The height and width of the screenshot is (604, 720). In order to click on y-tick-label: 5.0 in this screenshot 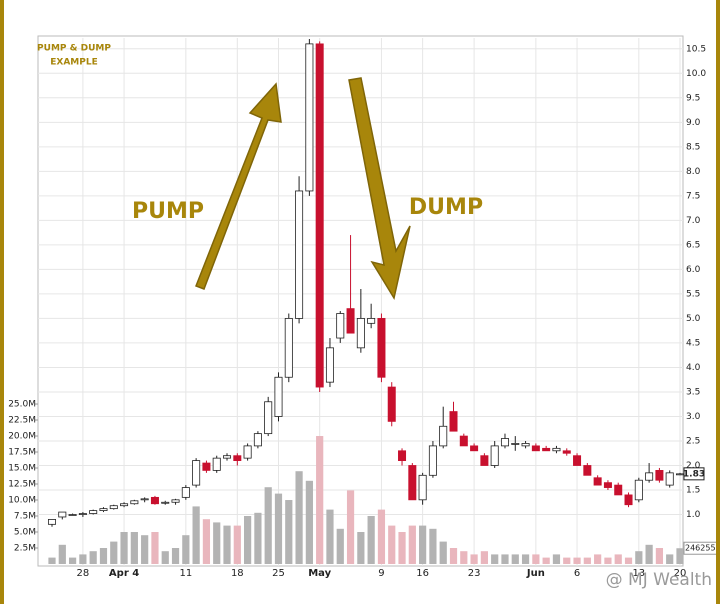, I will do `click(693, 319)`.